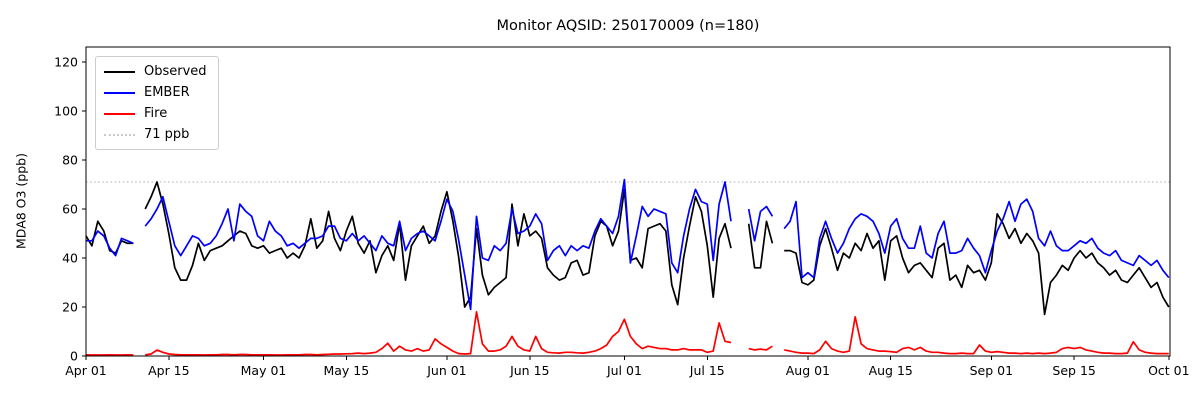 Image resolution: width=1200 pixels, height=400 pixels. I want to click on x-tick-label: Sep 15, so click(1073, 370).